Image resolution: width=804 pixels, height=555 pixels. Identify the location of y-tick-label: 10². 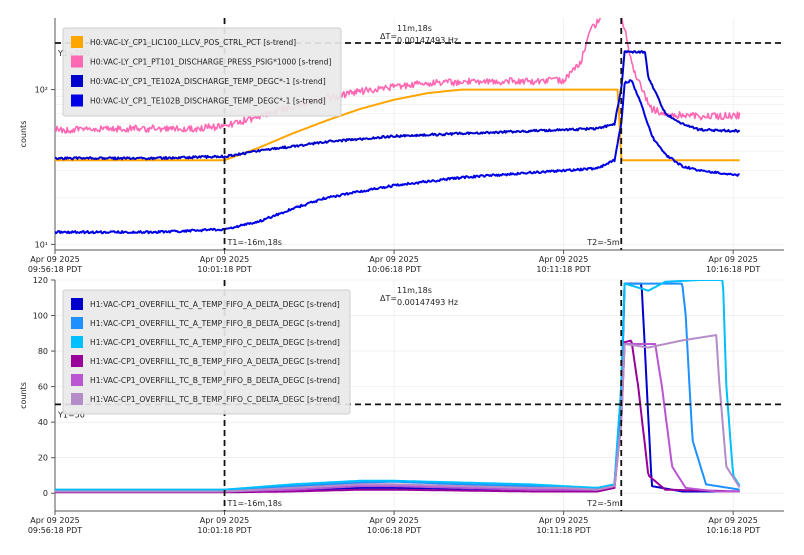
(41, 90).